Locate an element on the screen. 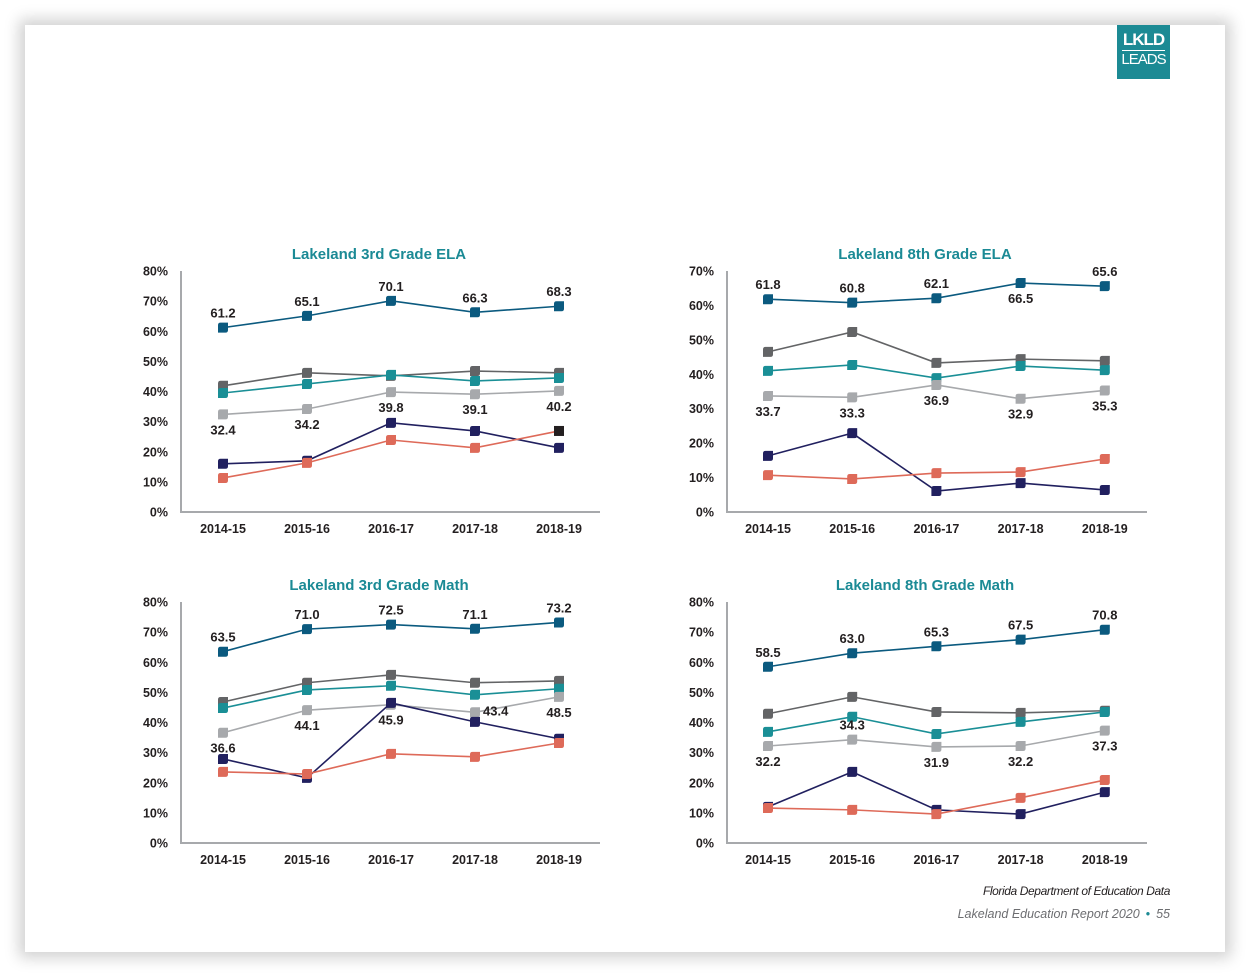 The height and width of the screenshot is (977, 1250). data-label: 58.5 is located at coordinates (767, 652).